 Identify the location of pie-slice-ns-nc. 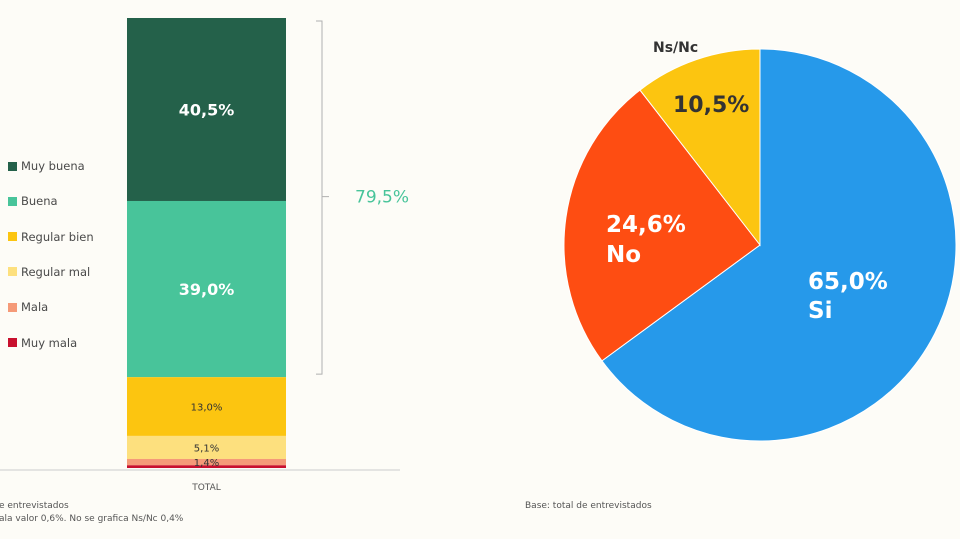
(700, 147).